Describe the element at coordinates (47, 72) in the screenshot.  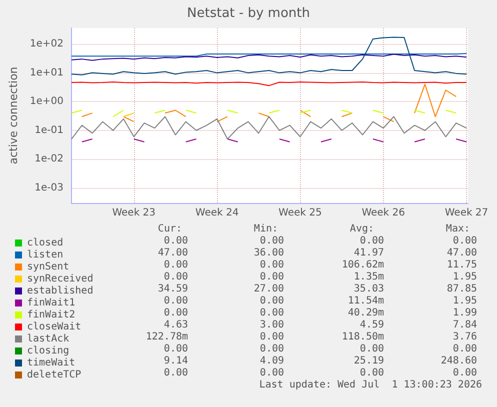
I see `y-tick-label: 1e+01` at that location.